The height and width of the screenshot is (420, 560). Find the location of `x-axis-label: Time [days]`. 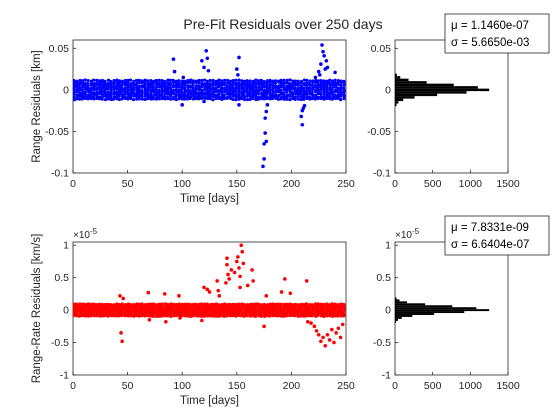

x-axis-label: Time [days] is located at coordinates (209, 401).